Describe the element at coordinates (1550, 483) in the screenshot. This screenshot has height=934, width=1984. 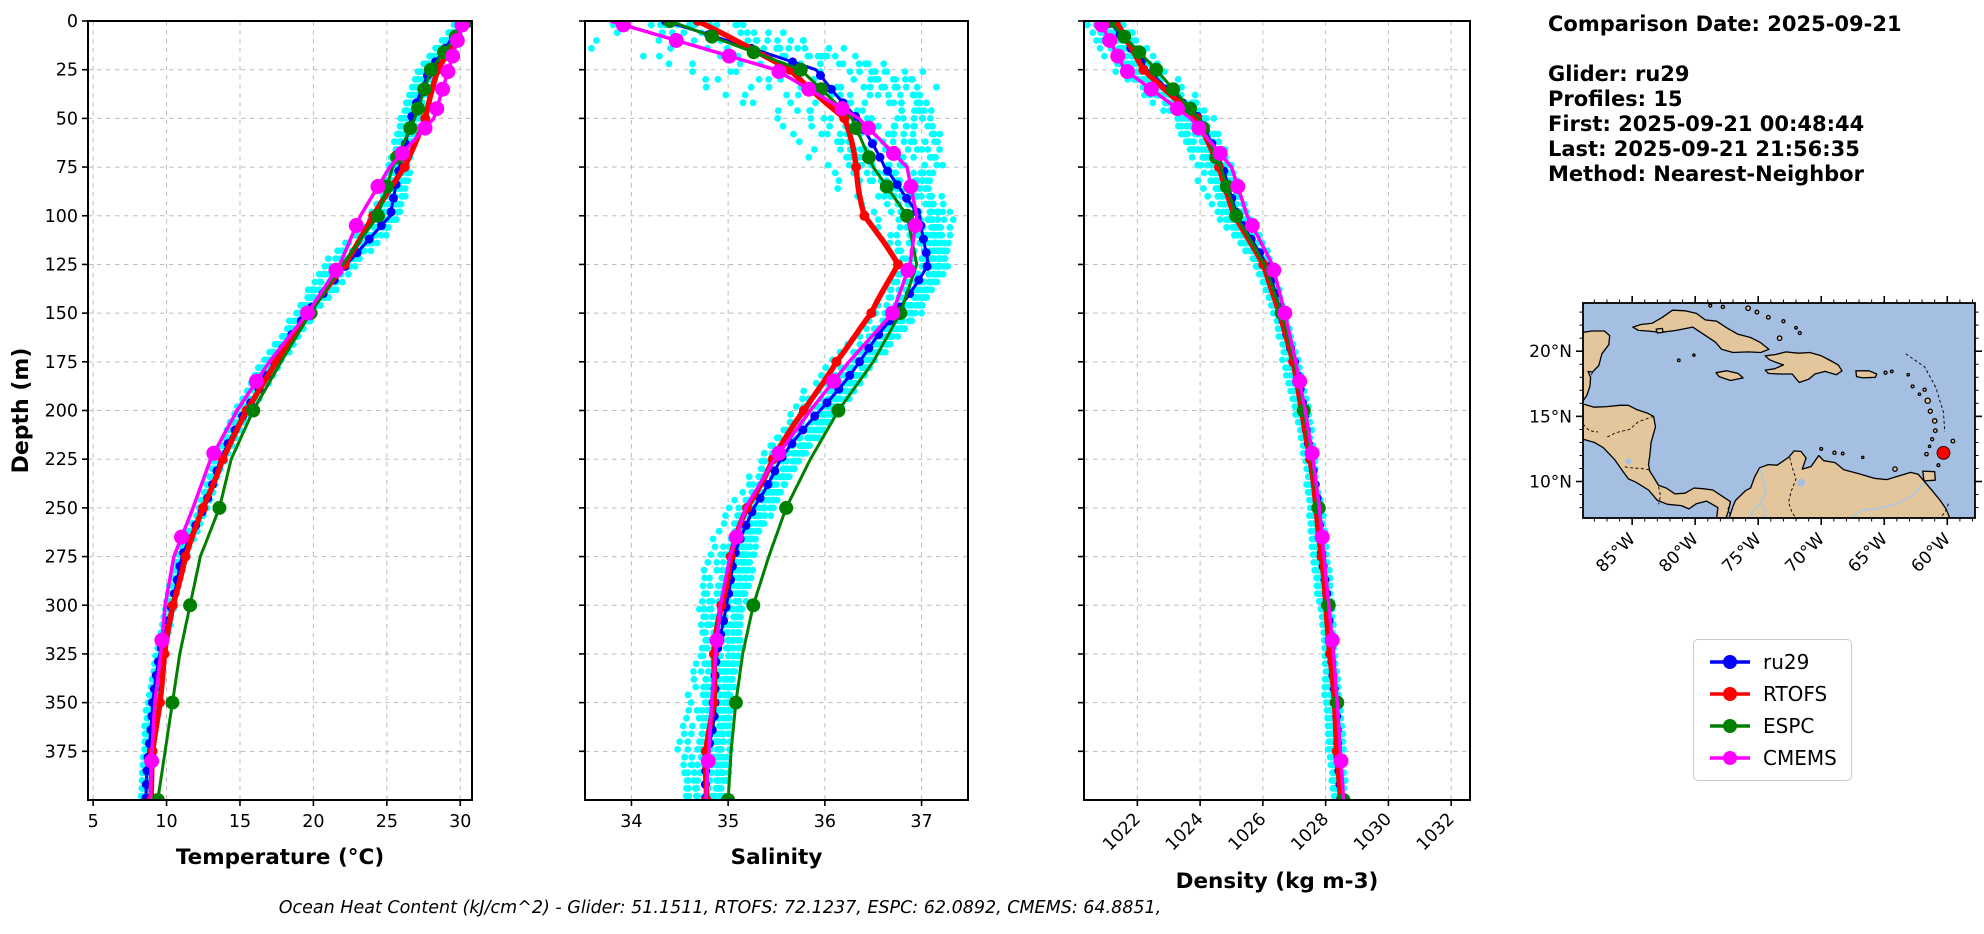
I see `map-lat-tick-label: 10°N` at that location.